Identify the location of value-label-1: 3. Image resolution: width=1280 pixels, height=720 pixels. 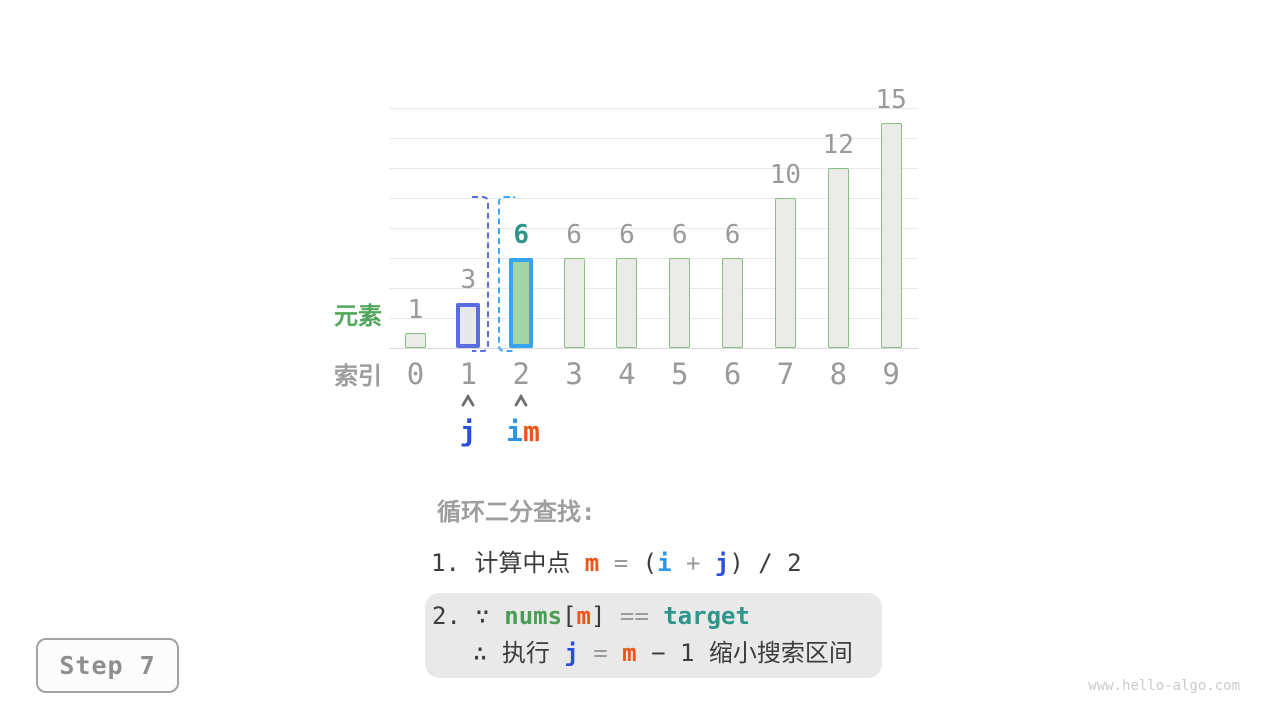
(468, 280).